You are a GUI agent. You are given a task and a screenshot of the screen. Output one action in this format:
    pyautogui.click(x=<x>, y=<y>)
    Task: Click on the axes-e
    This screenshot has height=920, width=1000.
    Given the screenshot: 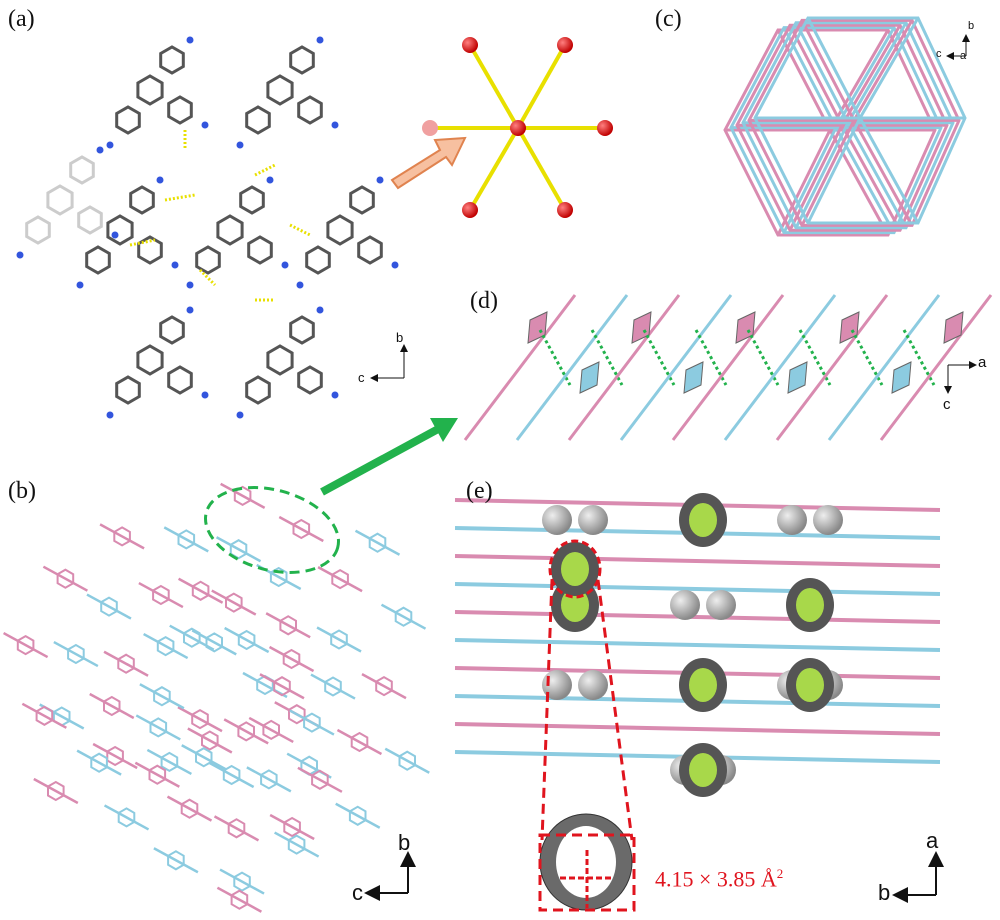 What is the action you would take?
    pyautogui.click(x=918, y=877)
    